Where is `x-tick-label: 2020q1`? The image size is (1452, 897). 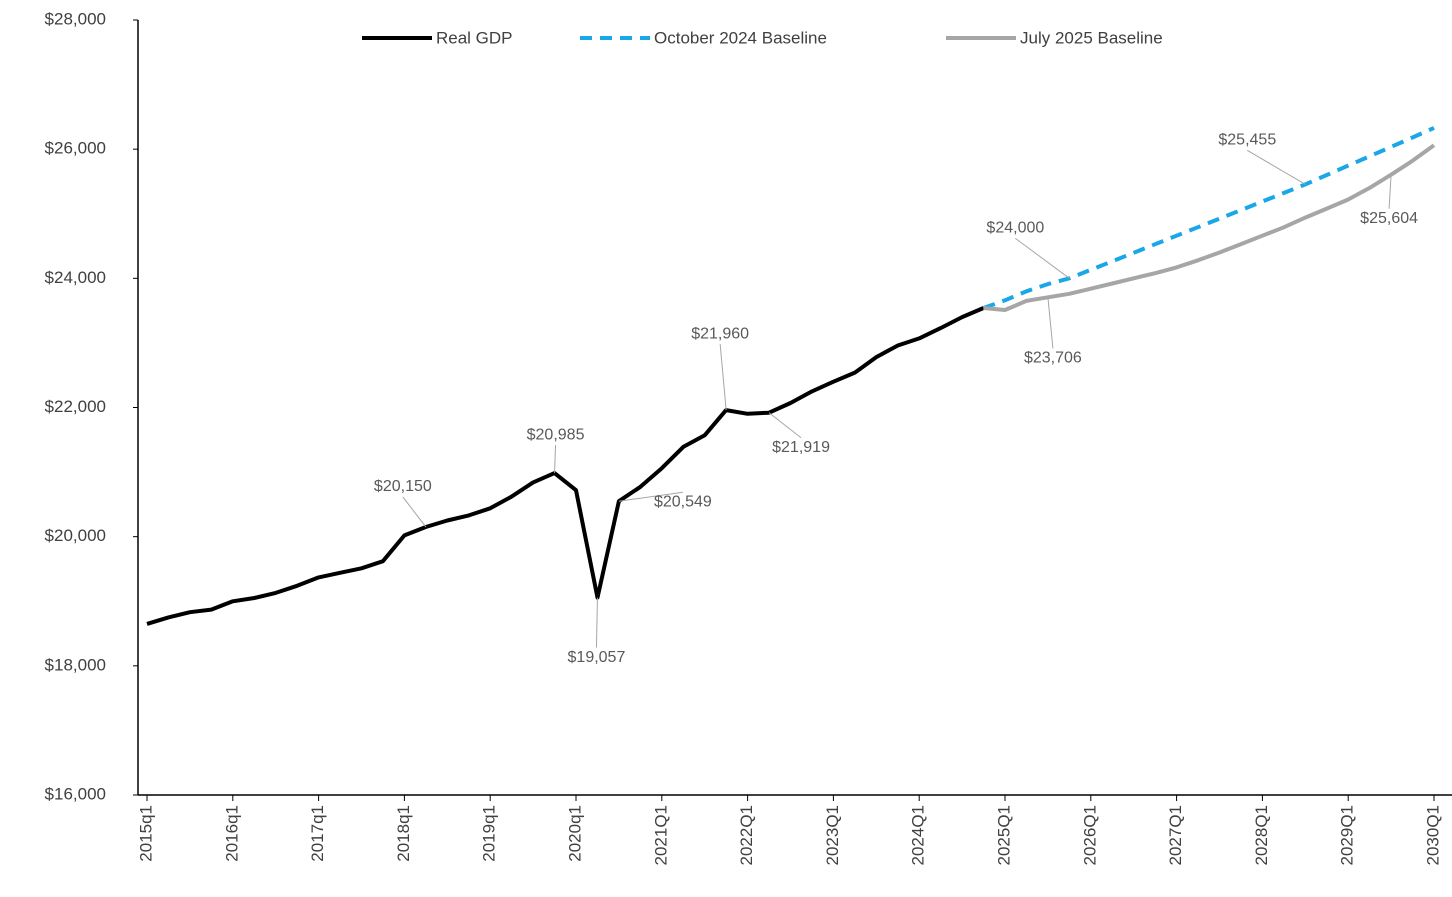
x-tick-label: 2020q1 is located at coordinates (574, 833).